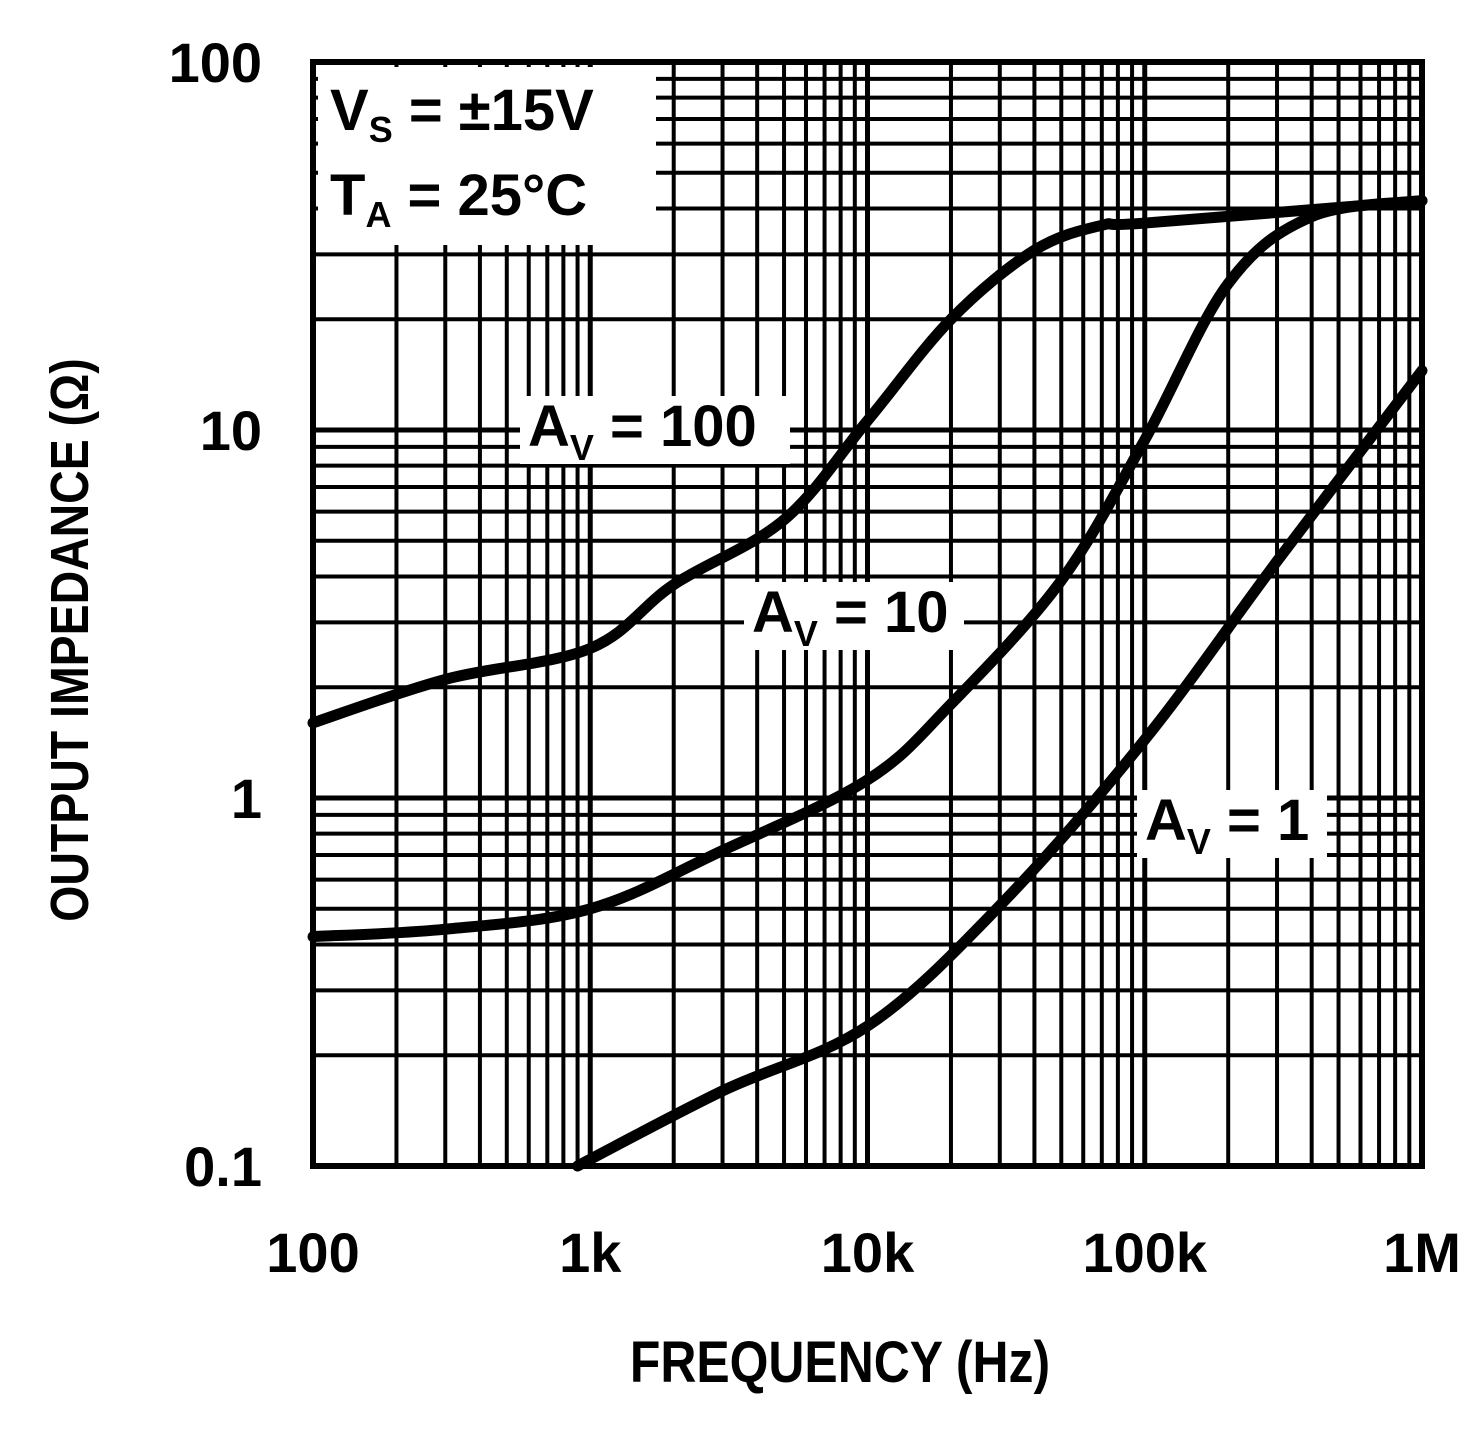  What do you see at coordinates (850, 617) in the screenshot?
I see `series-label-av10-text: AV = 10` at bounding box center [850, 617].